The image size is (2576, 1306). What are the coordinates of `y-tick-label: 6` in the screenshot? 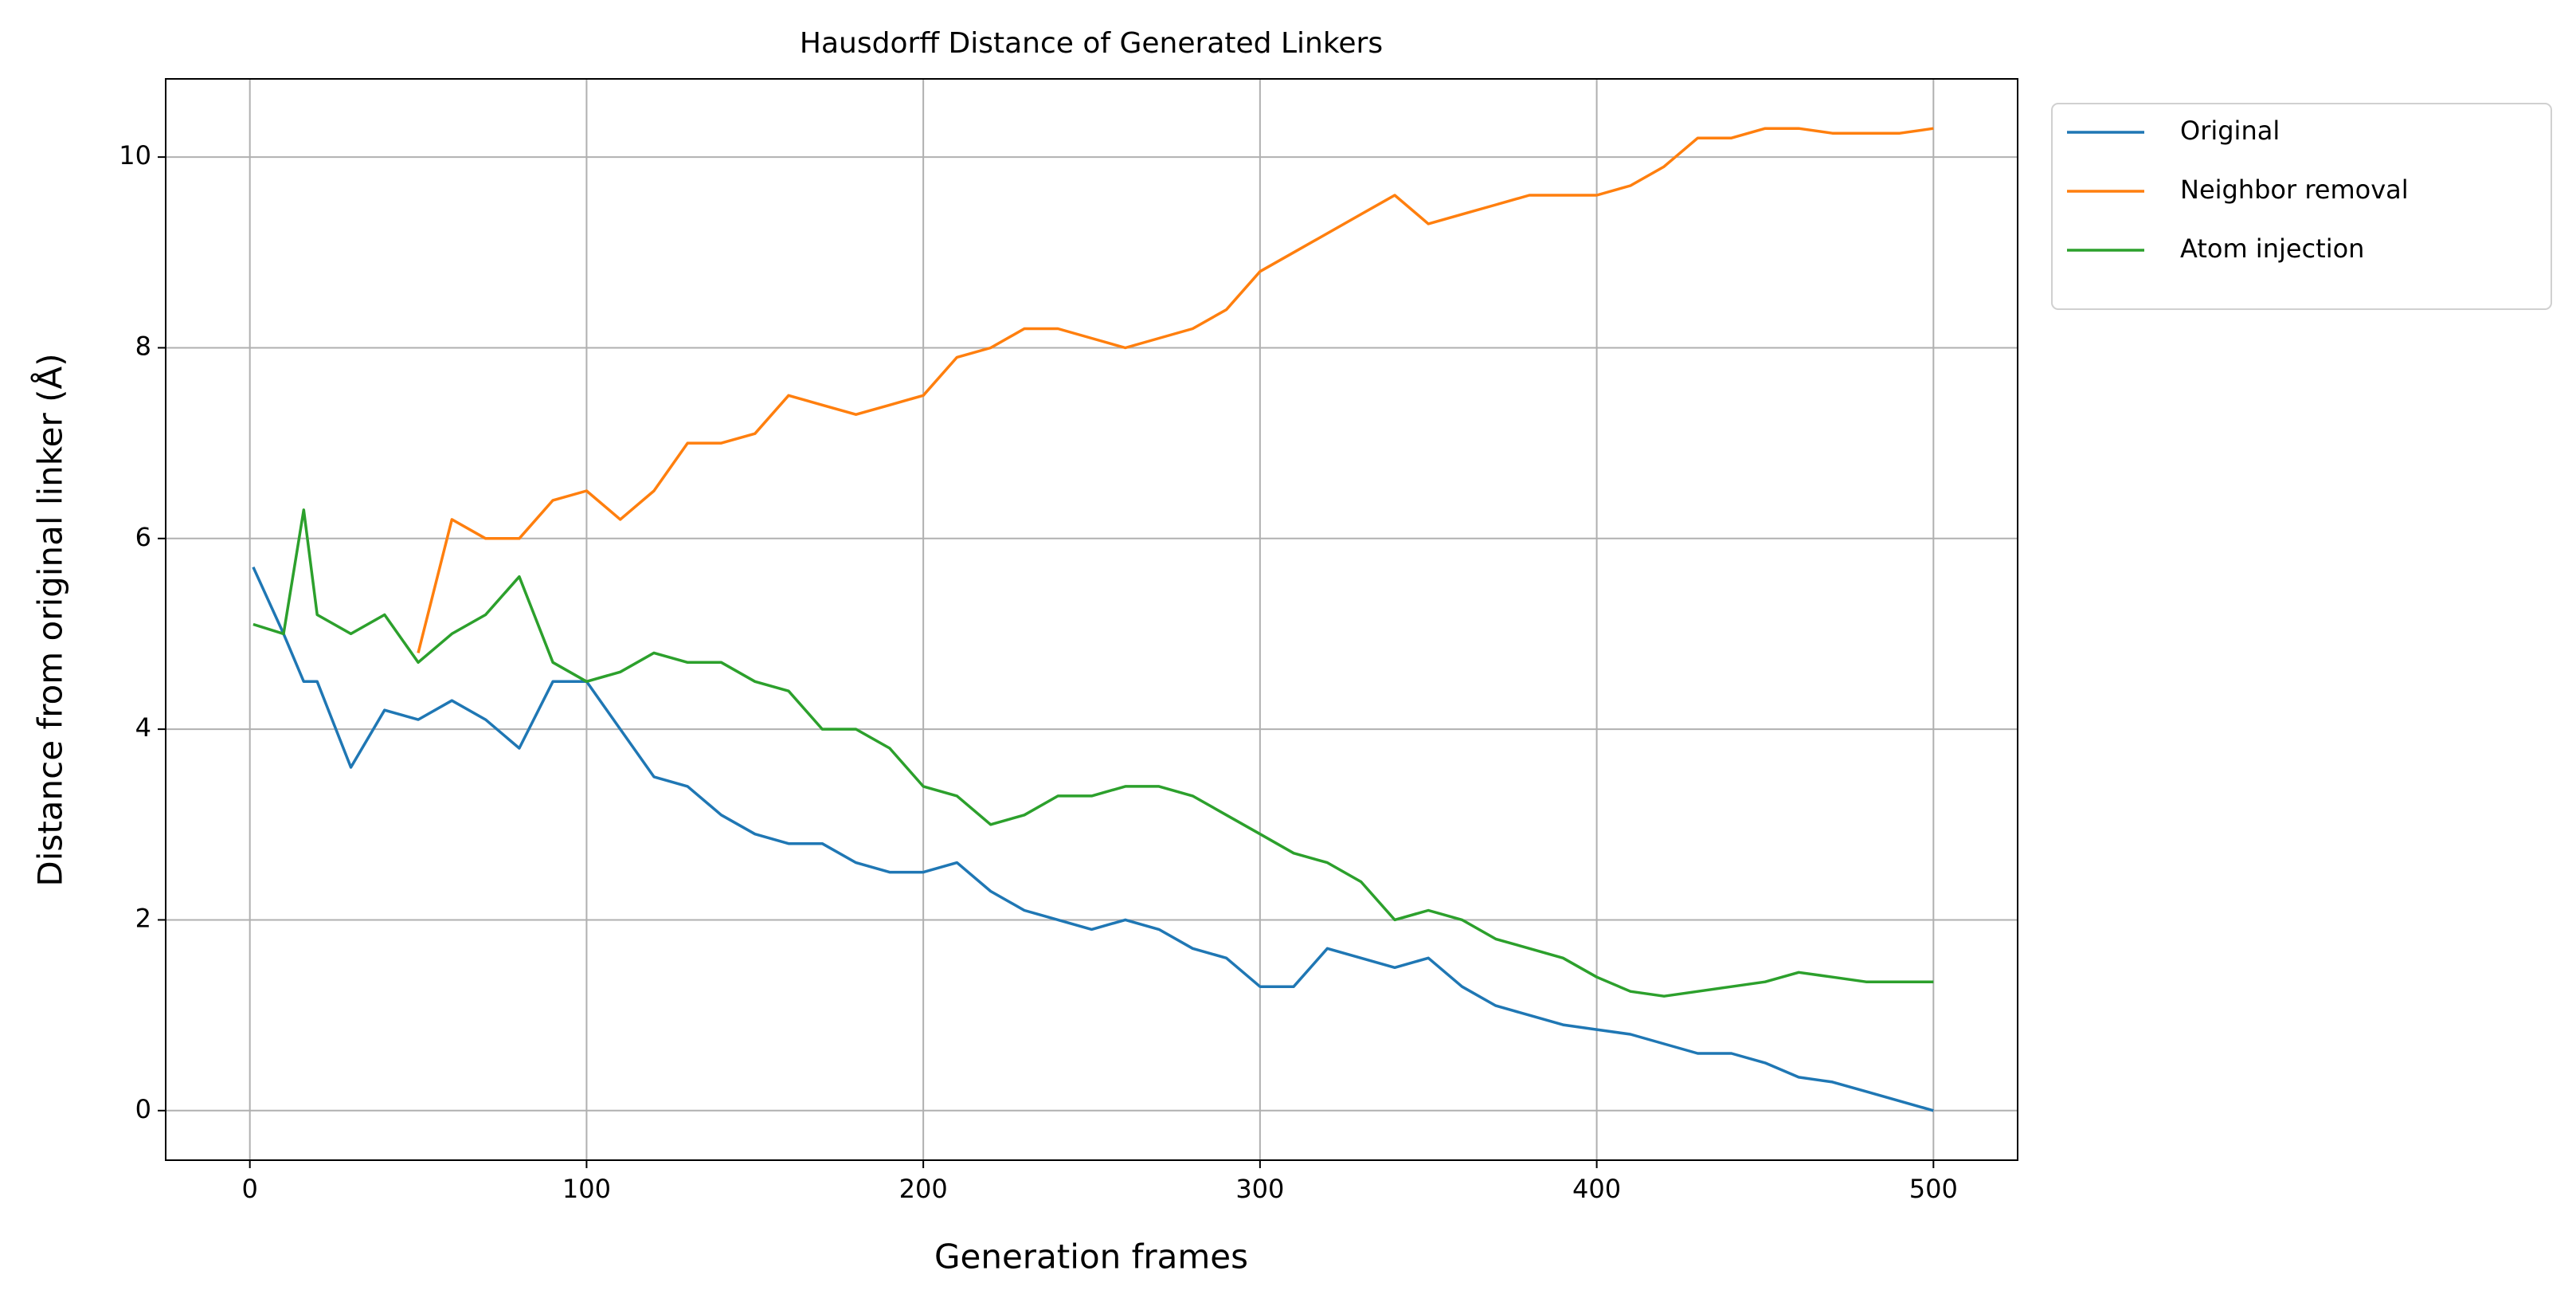 It's located at (143, 537).